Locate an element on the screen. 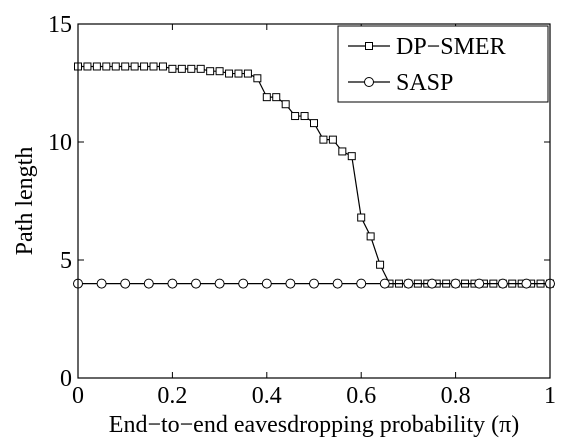  x-tick-label: 0.6 is located at coordinates (361, 396).